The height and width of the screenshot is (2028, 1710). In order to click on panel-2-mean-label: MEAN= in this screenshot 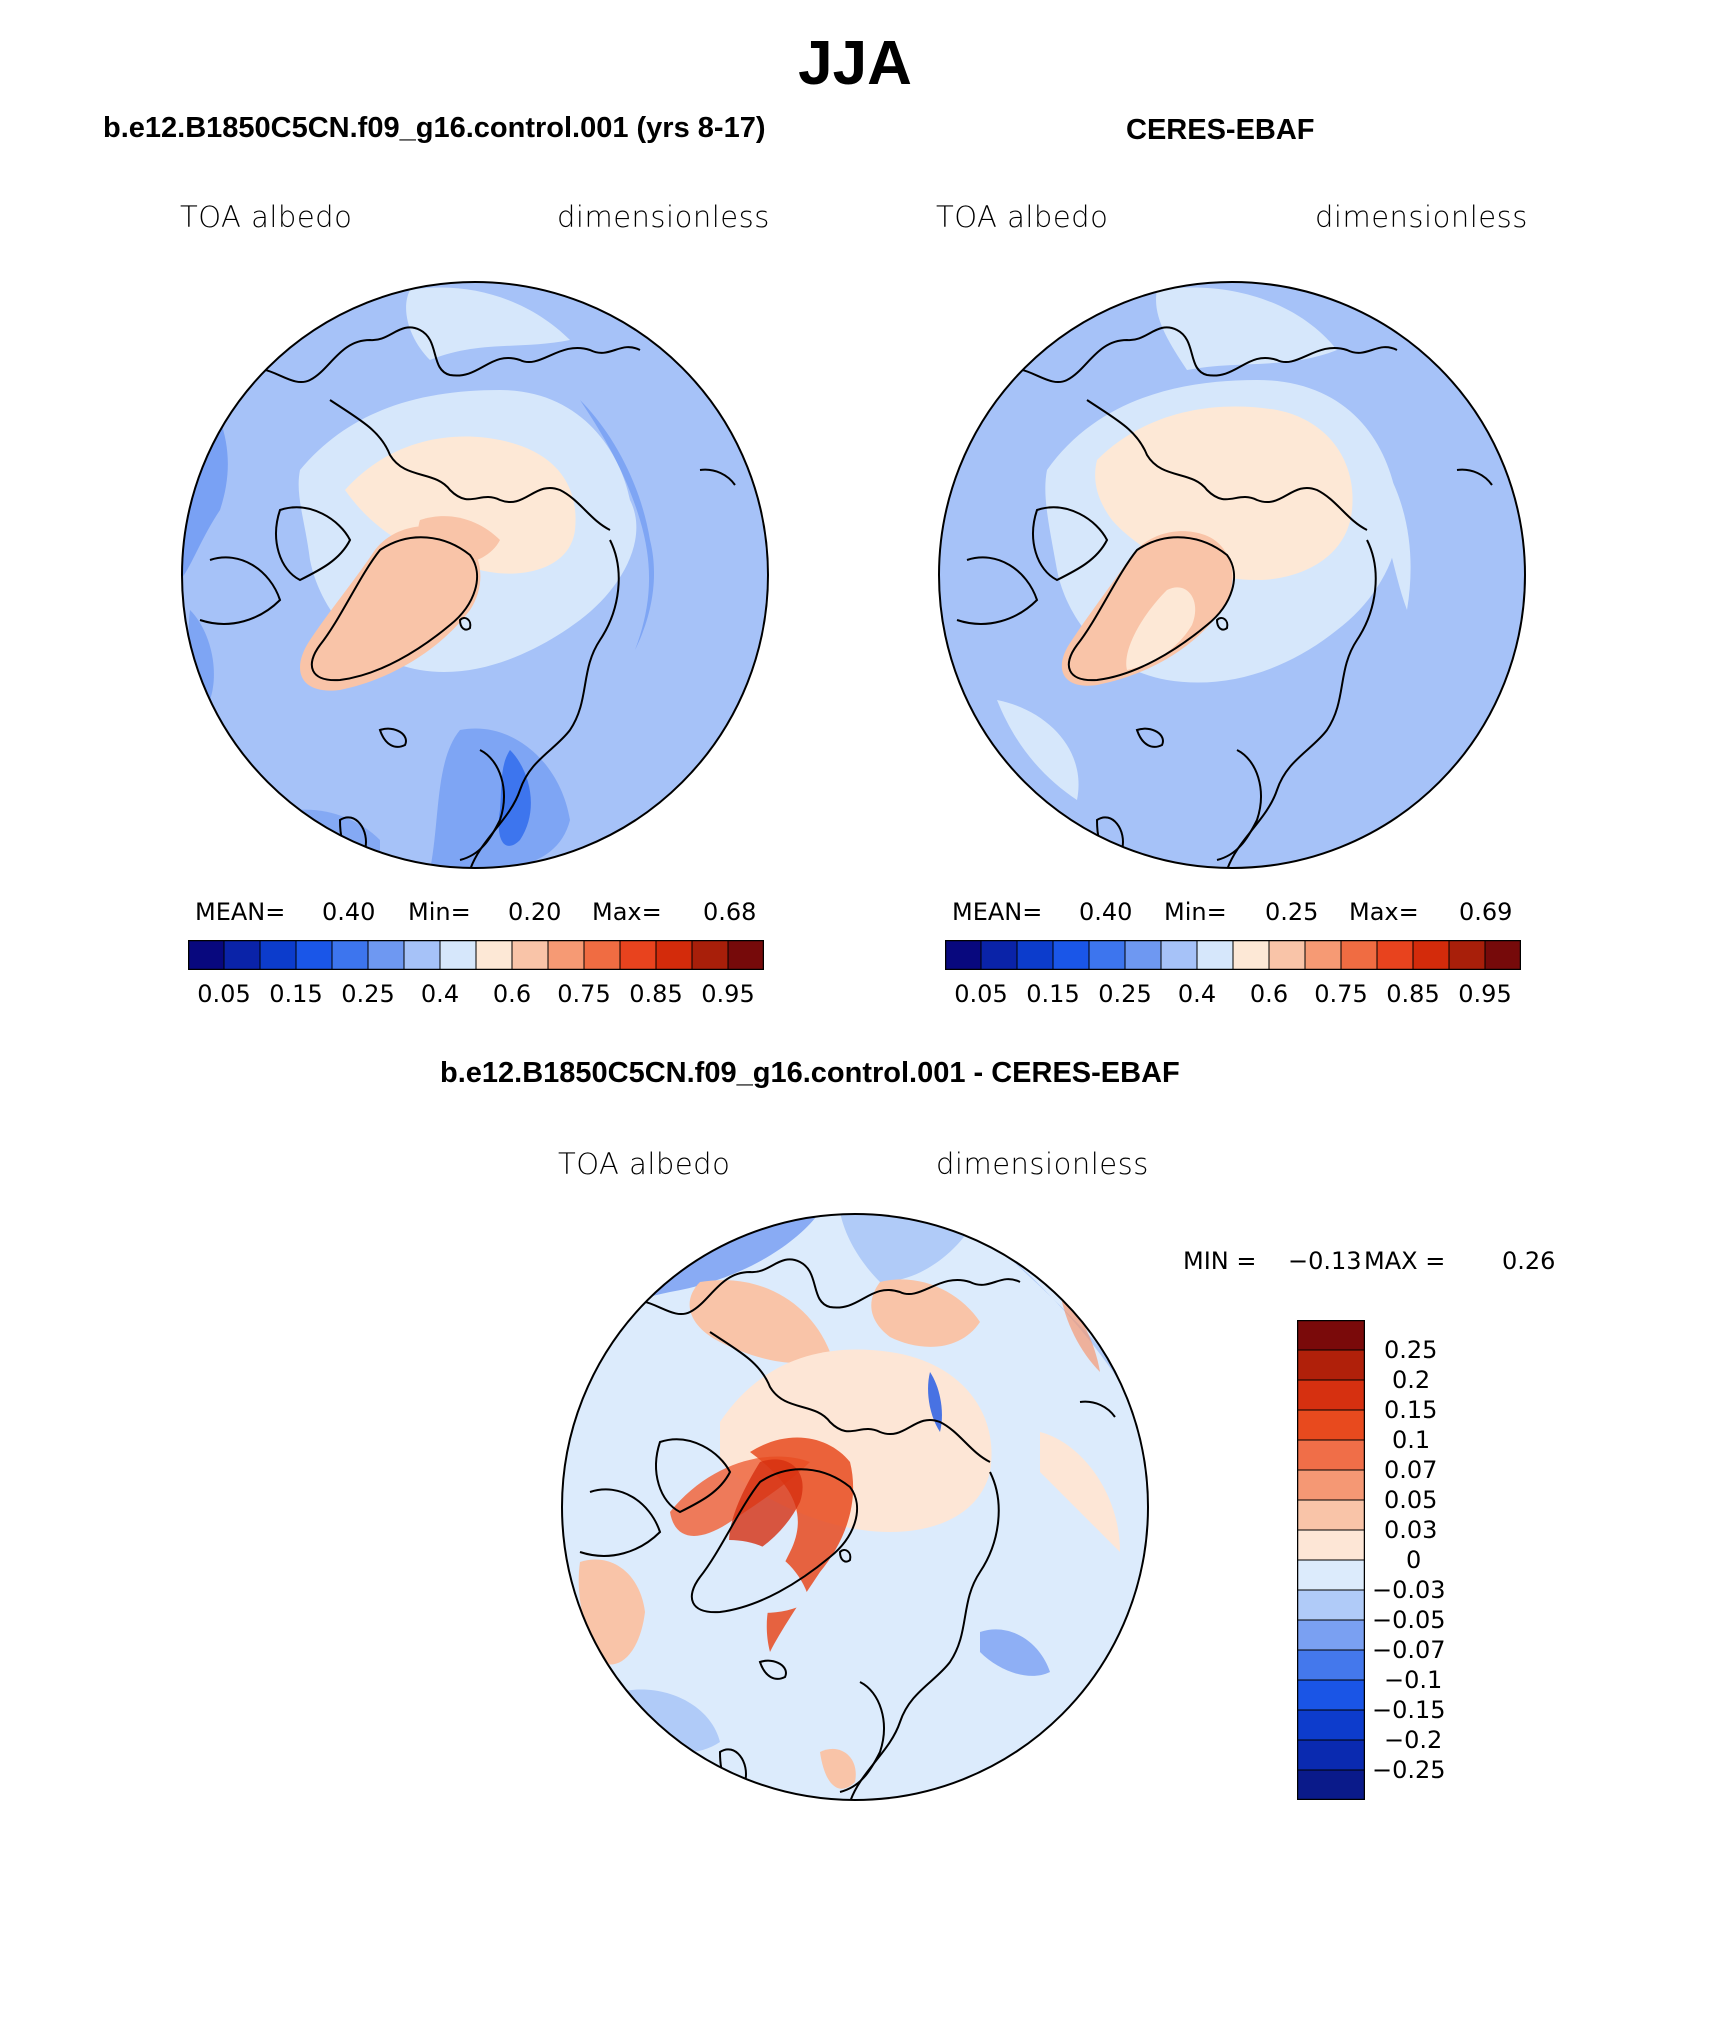, I will do `click(997, 912)`.